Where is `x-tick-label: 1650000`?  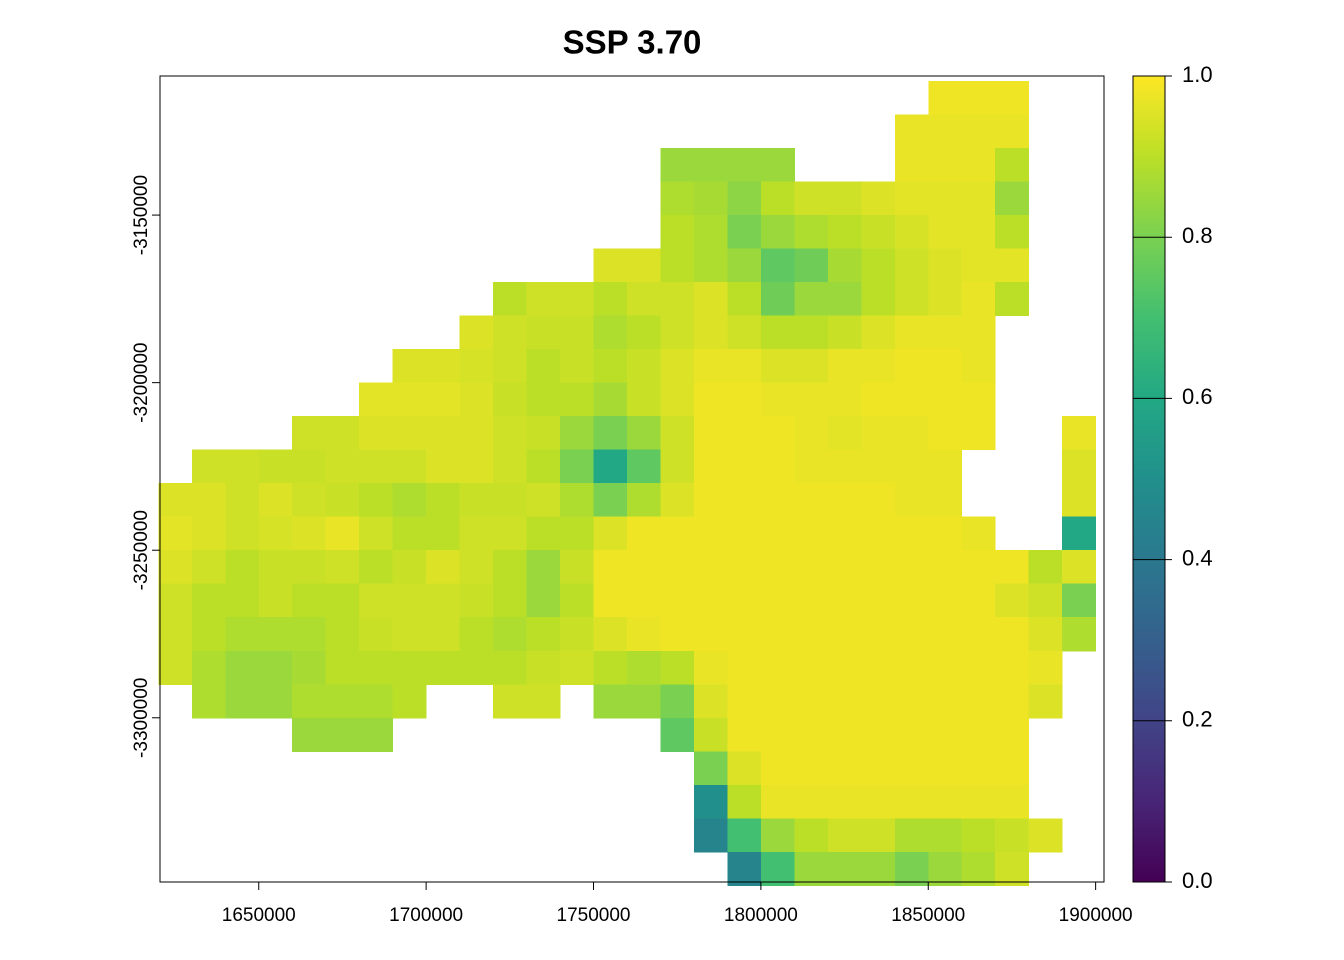
x-tick-label: 1650000 is located at coordinates (259, 915).